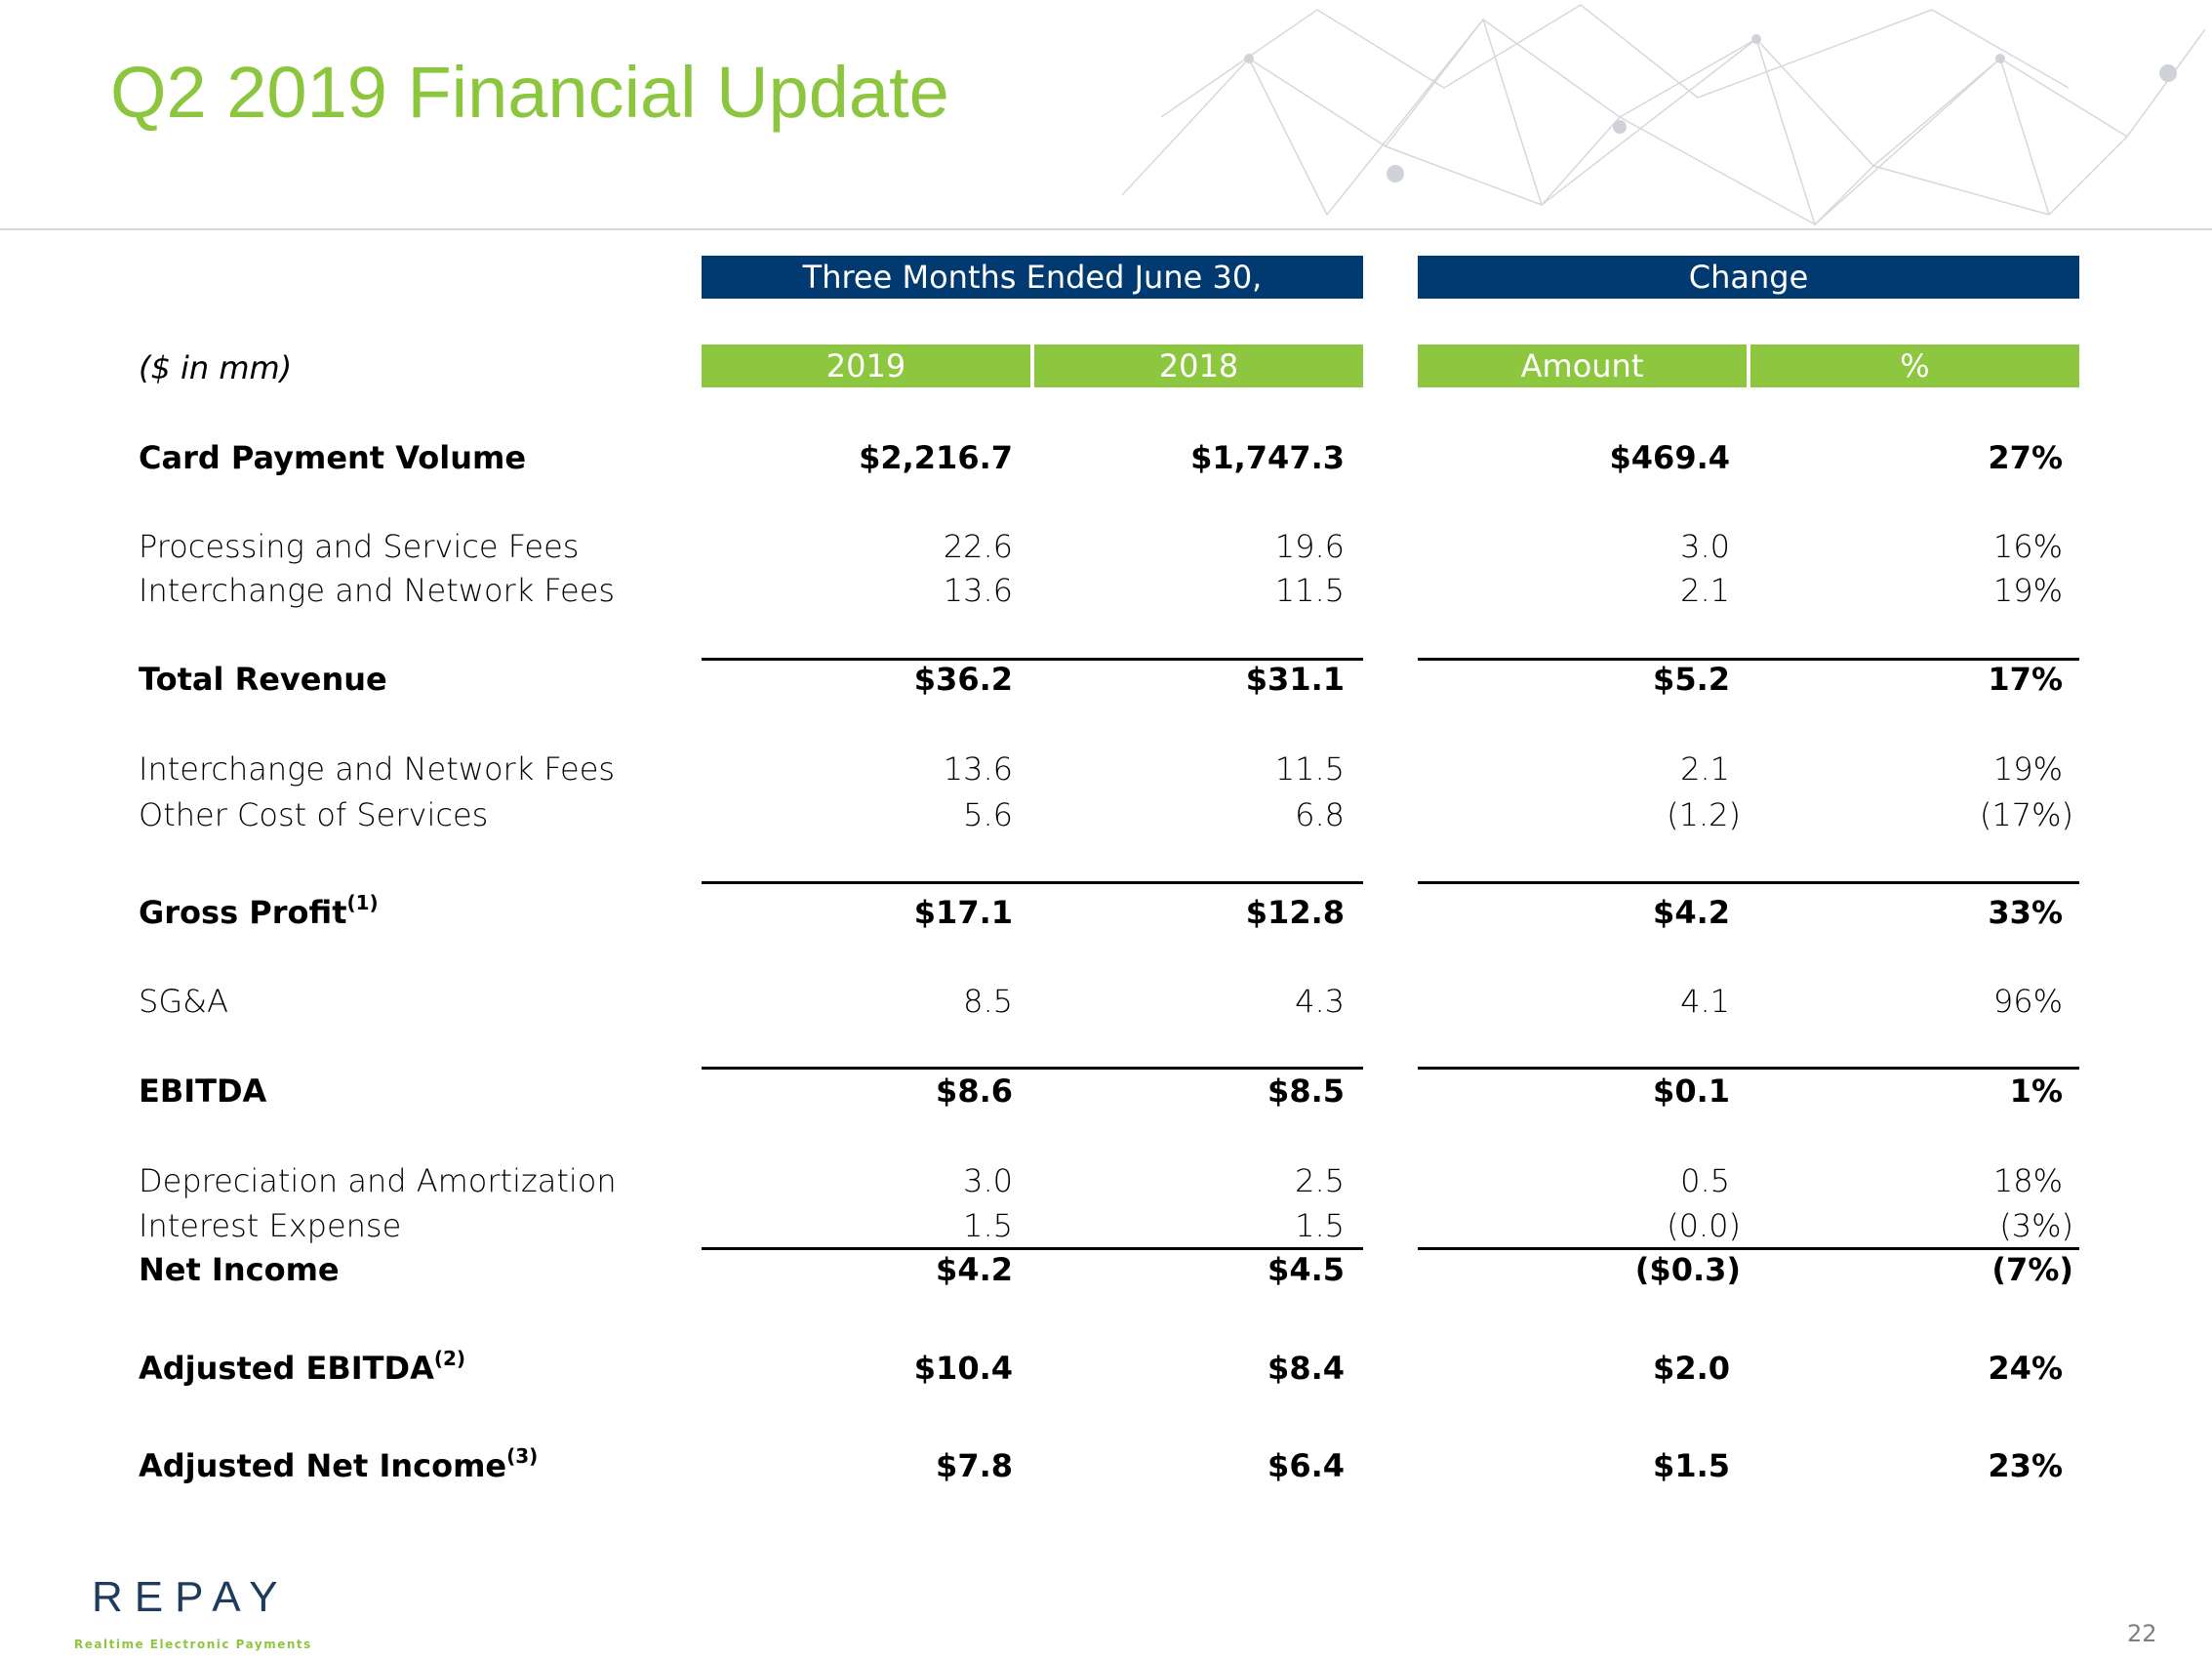 Image resolution: width=2212 pixels, height=1659 pixels. What do you see at coordinates (193, 1644) in the screenshot?
I see `logo-tagline: Realtime Electronic Payments` at bounding box center [193, 1644].